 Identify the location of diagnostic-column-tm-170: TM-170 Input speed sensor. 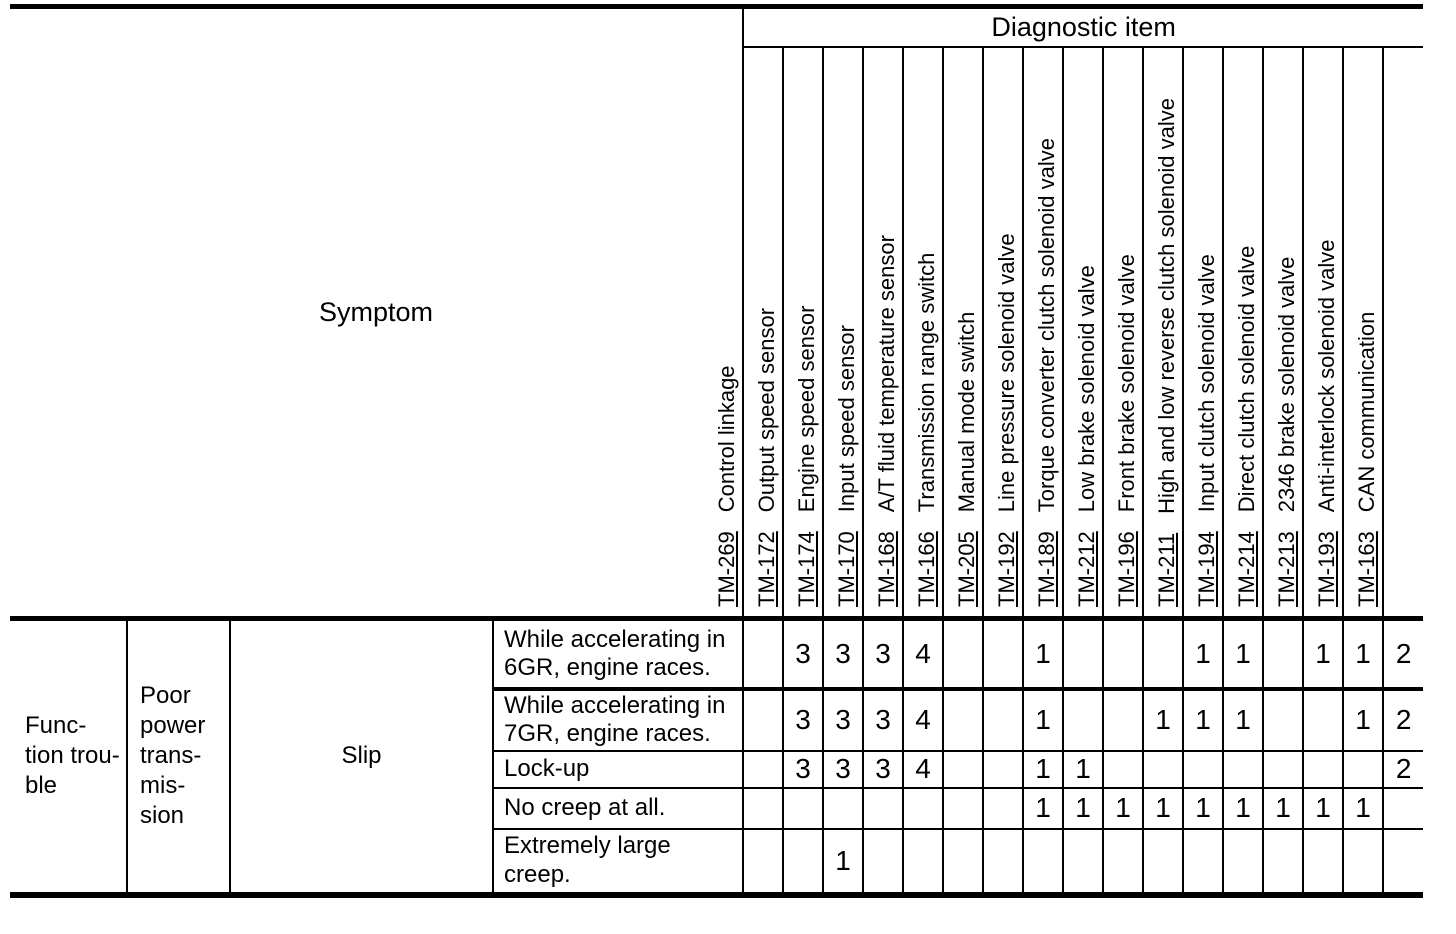
(869, 333).